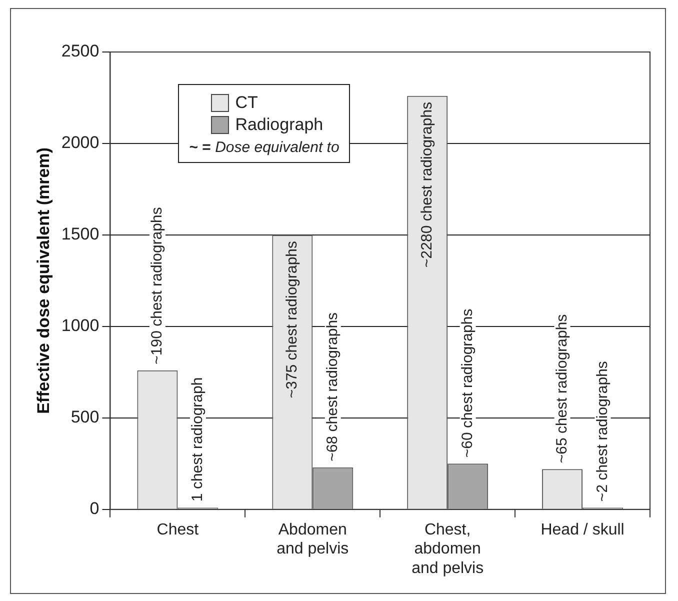 The image size is (678, 601). Describe the element at coordinates (197, 439) in the screenshot. I see `annotation: 1 chest radiograph` at that location.